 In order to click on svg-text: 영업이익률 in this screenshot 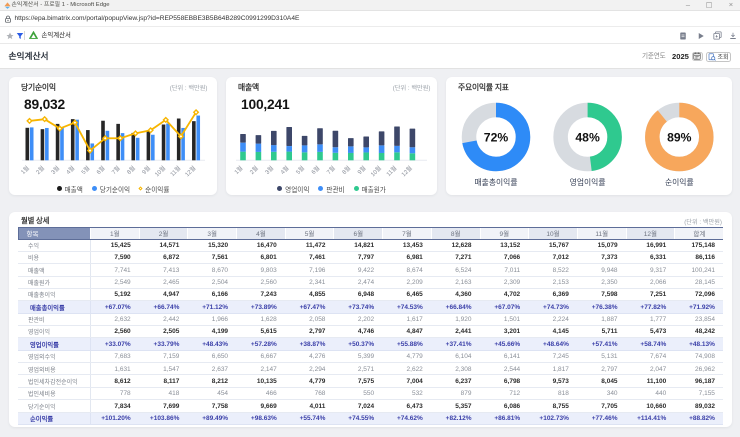, I will do `click(588, 182)`.